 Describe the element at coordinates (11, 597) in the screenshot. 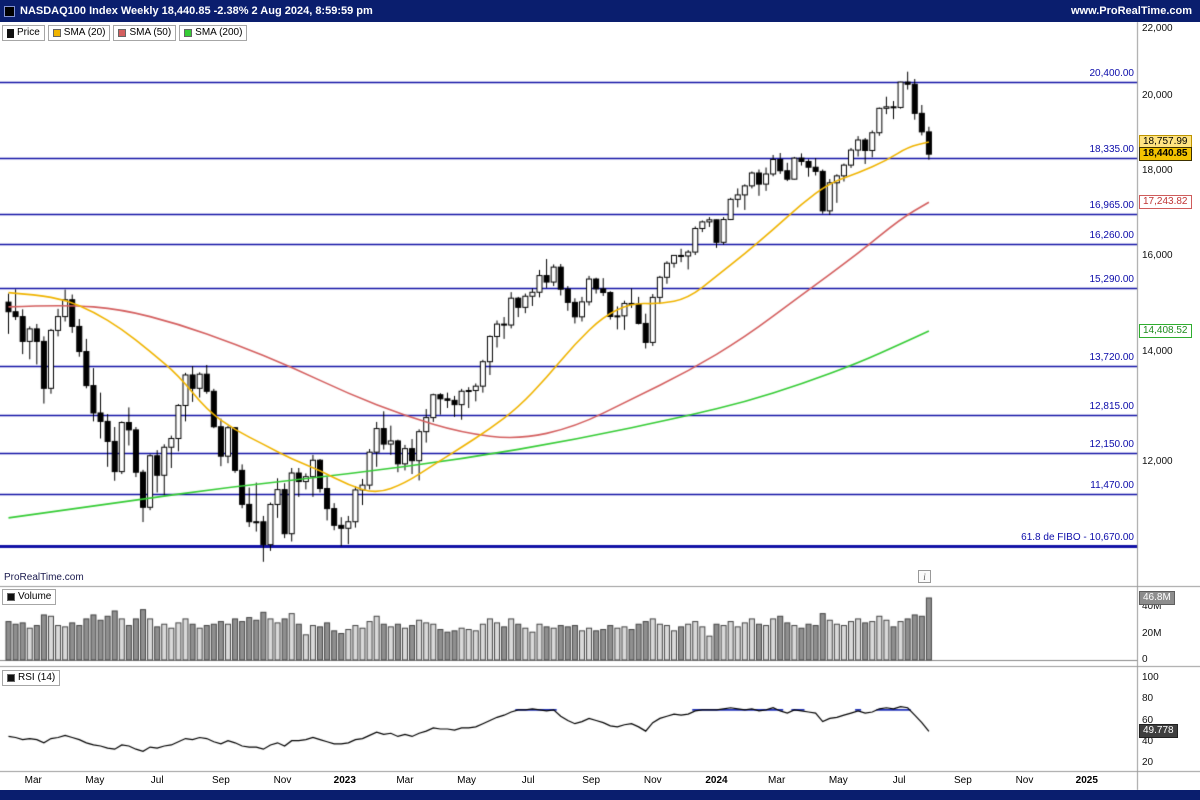

I see `volume-swatch` at that location.